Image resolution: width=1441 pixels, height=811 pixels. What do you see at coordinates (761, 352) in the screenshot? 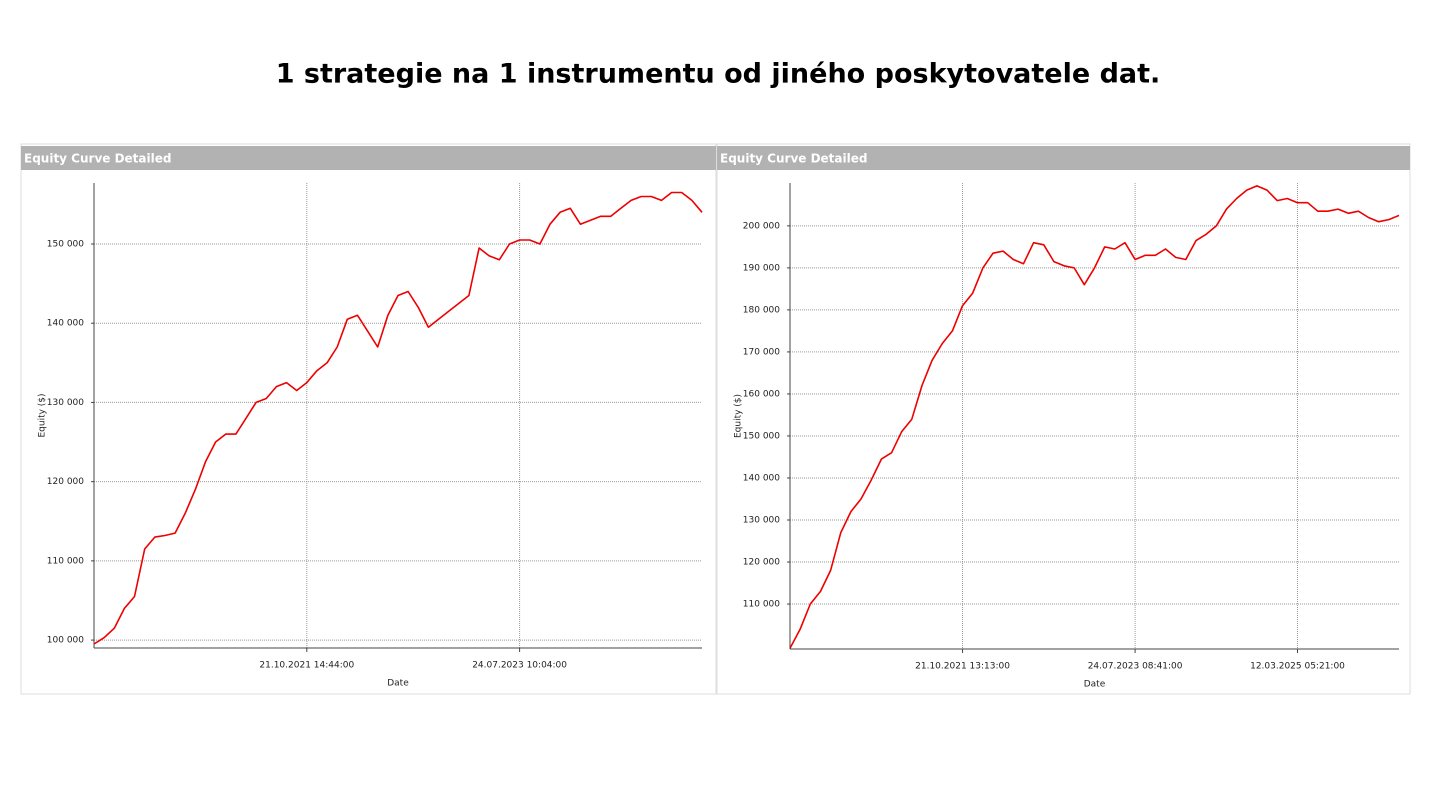
I see `y-tick-label: 170 000` at bounding box center [761, 352].